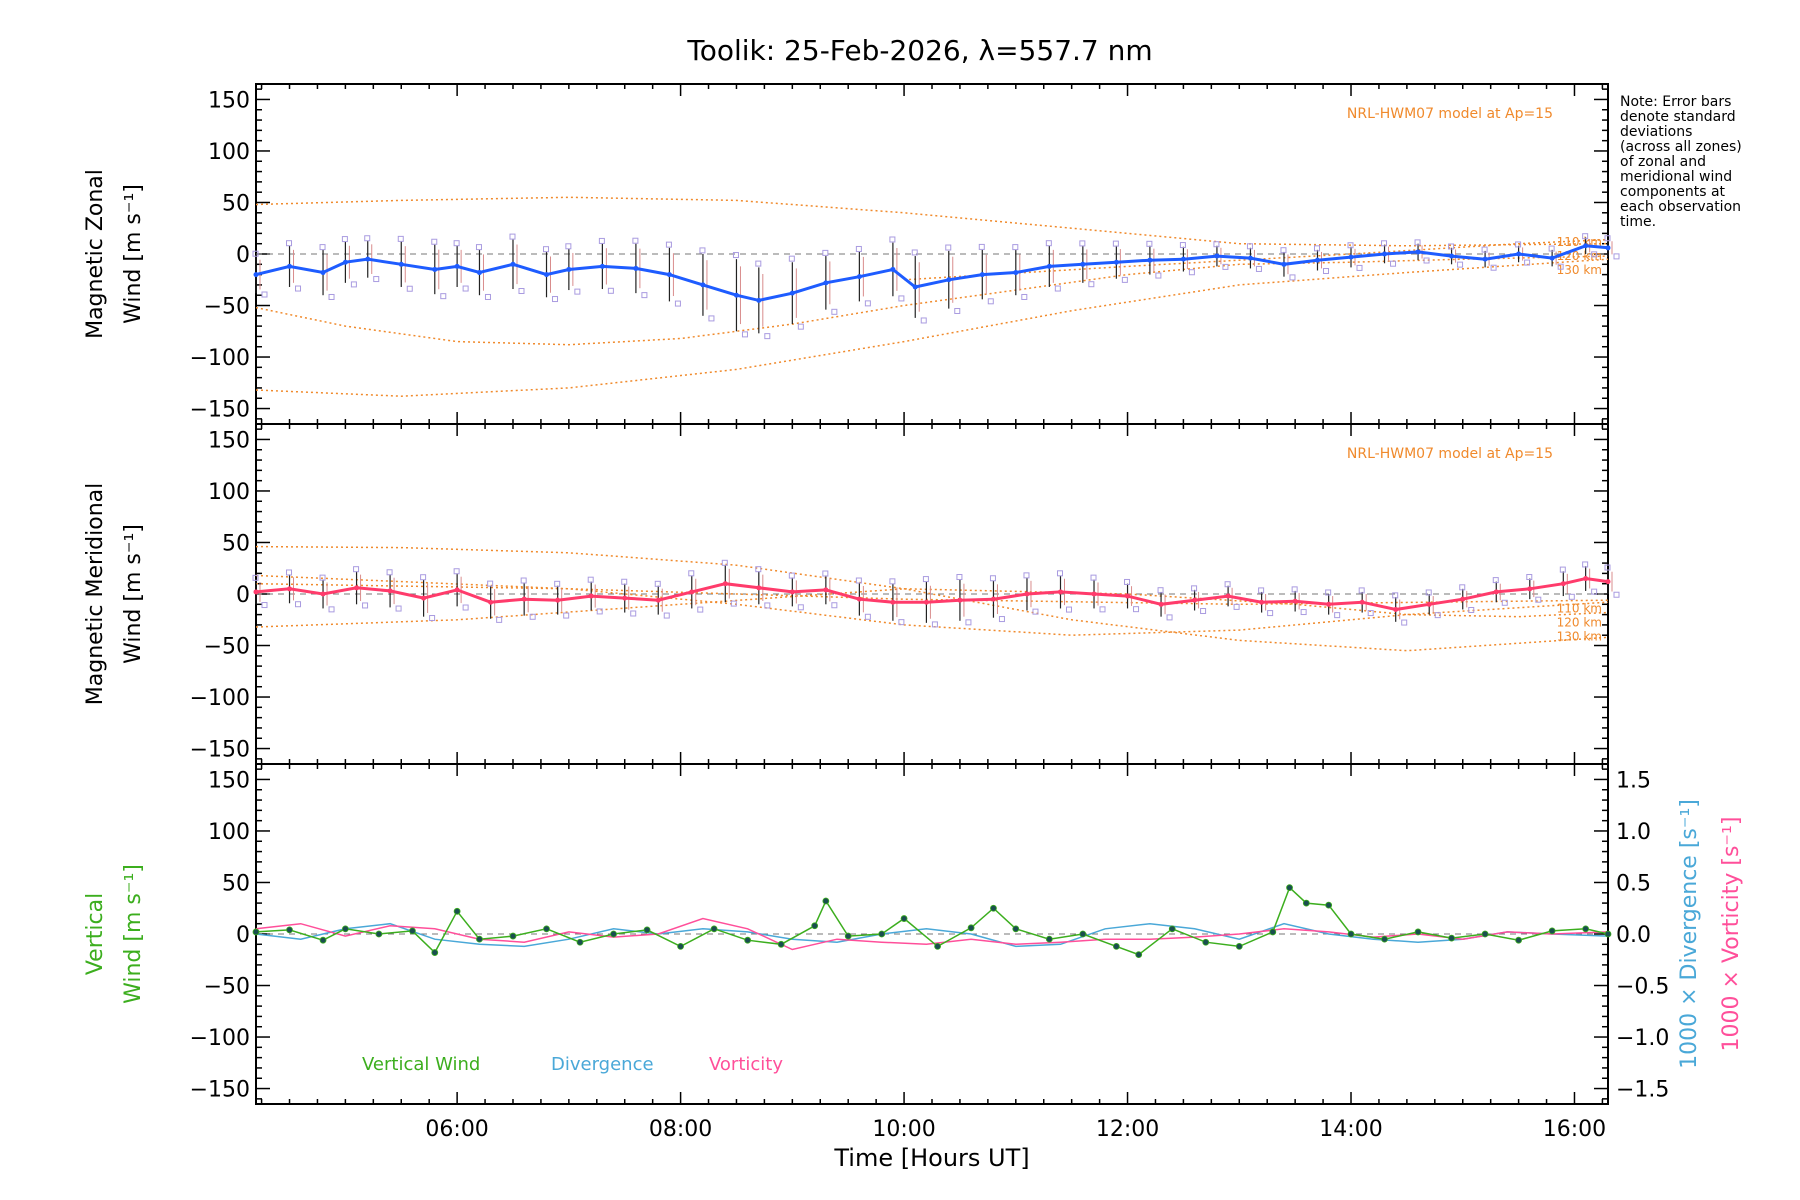 The image size is (1800, 1200). Describe the element at coordinates (1638, 222) in the screenshot. I see `note-line: time.` at that location.